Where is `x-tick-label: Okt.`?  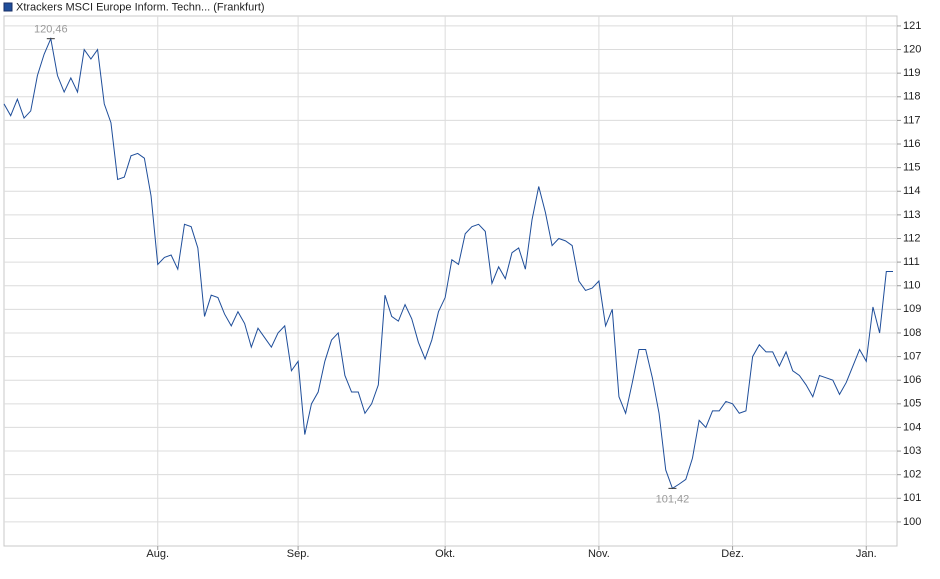
x-tick-label: Okt. is located at coordinates (445, 554).